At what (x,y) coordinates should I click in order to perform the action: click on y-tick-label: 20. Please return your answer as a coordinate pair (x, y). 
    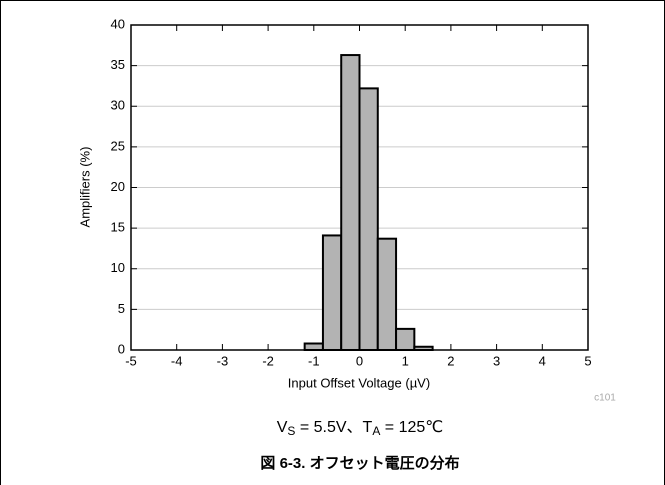
    Looking at the image, I should click on (118, 186).